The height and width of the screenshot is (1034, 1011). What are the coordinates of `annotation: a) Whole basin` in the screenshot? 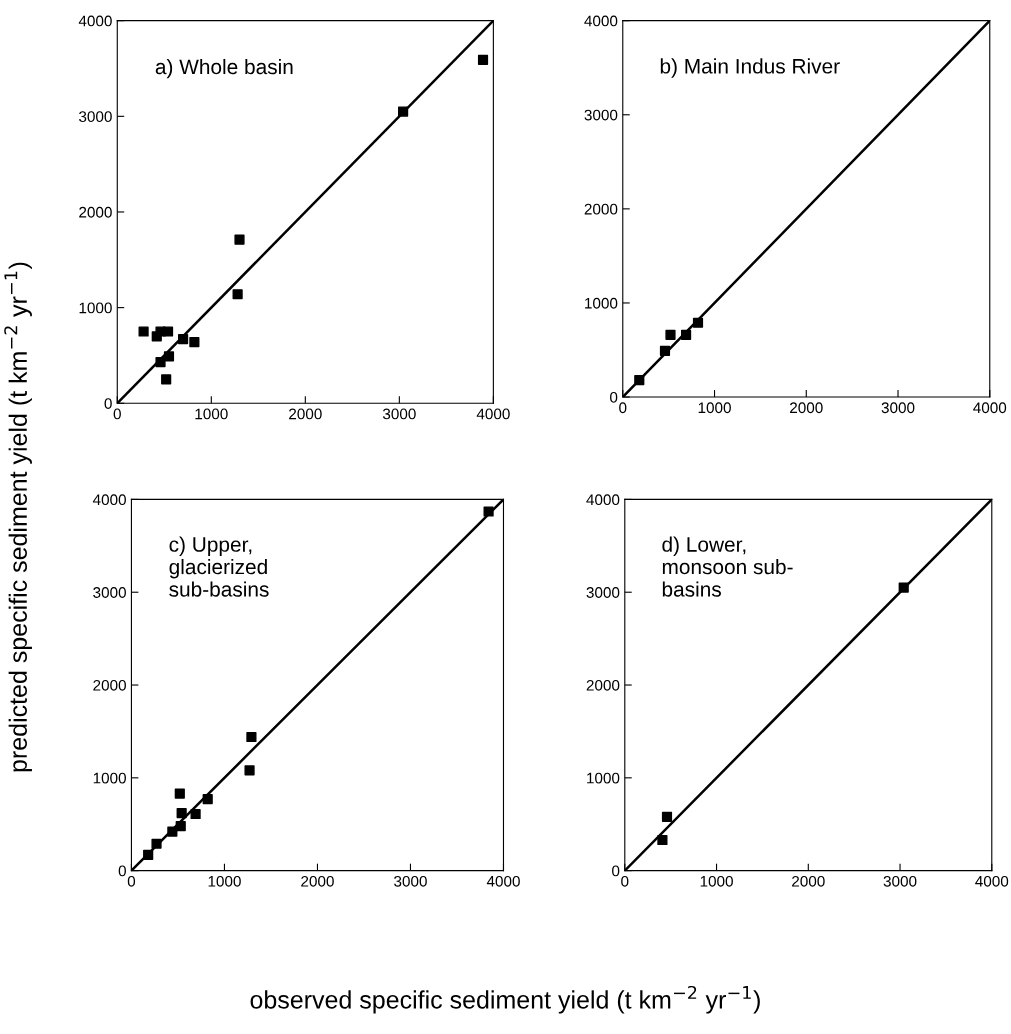 It's located at (224, 68).